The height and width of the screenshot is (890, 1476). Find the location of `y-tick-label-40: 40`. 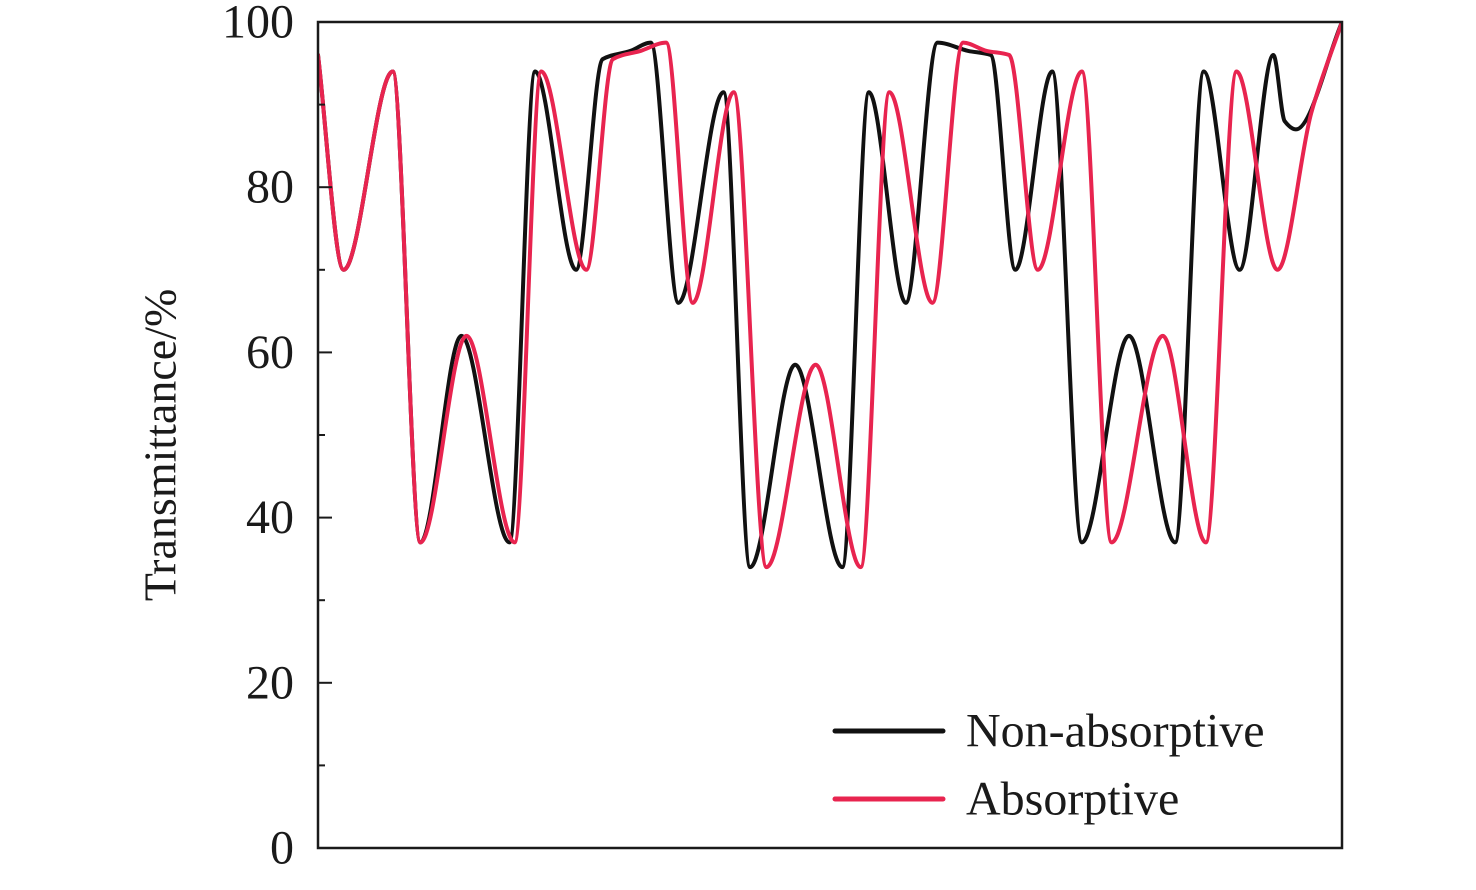

y-tick-label-40: 40 is located at coordinates (270, 517).